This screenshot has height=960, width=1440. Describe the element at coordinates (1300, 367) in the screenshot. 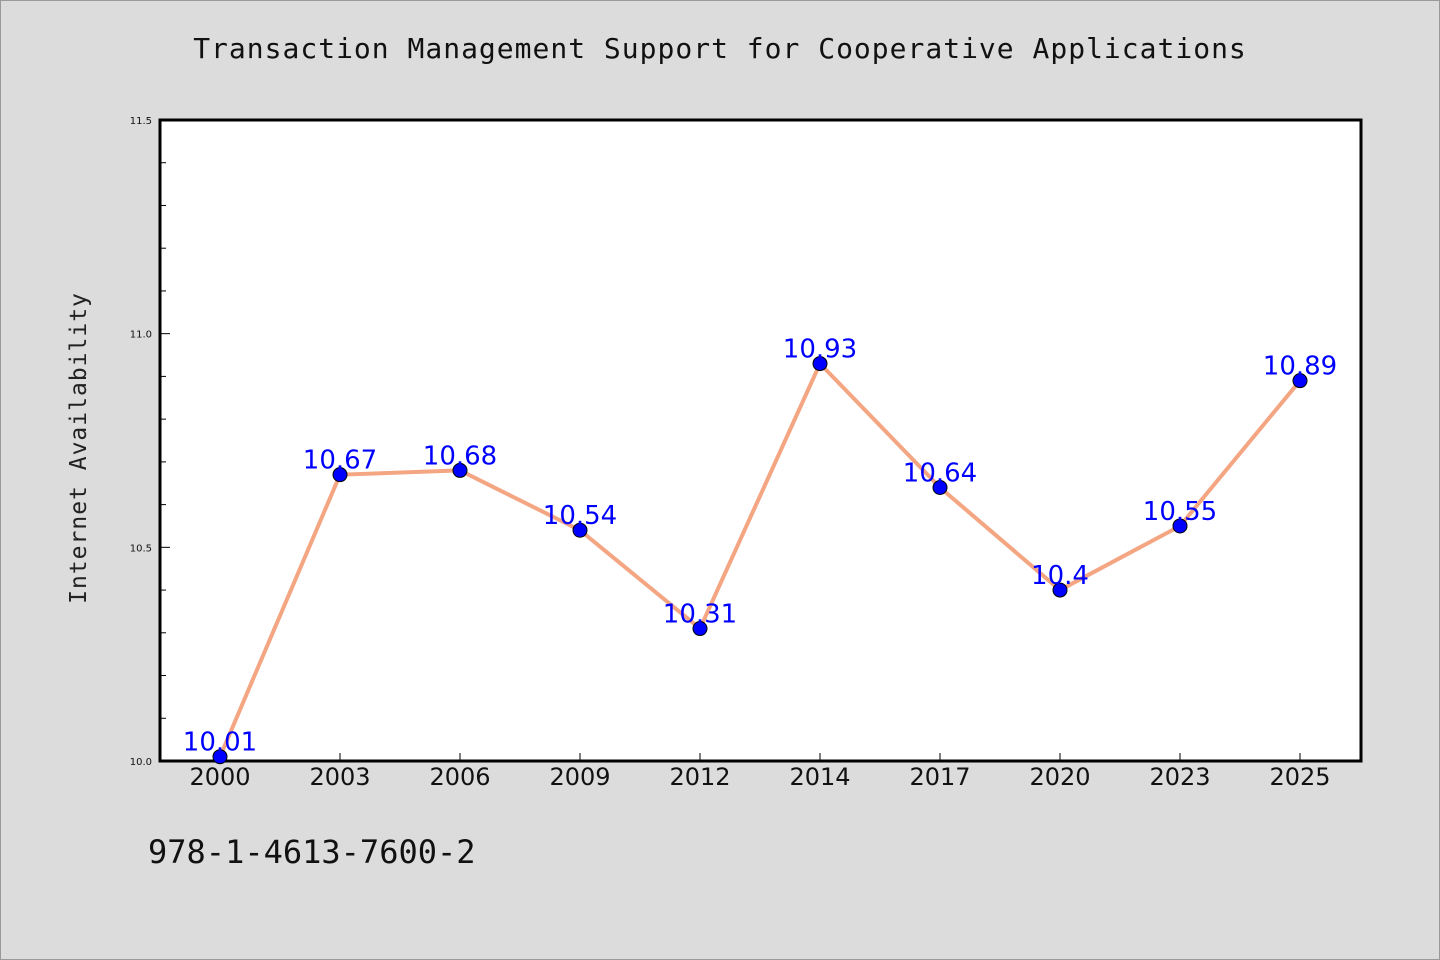

I see `data-label: 10.89` at that location.